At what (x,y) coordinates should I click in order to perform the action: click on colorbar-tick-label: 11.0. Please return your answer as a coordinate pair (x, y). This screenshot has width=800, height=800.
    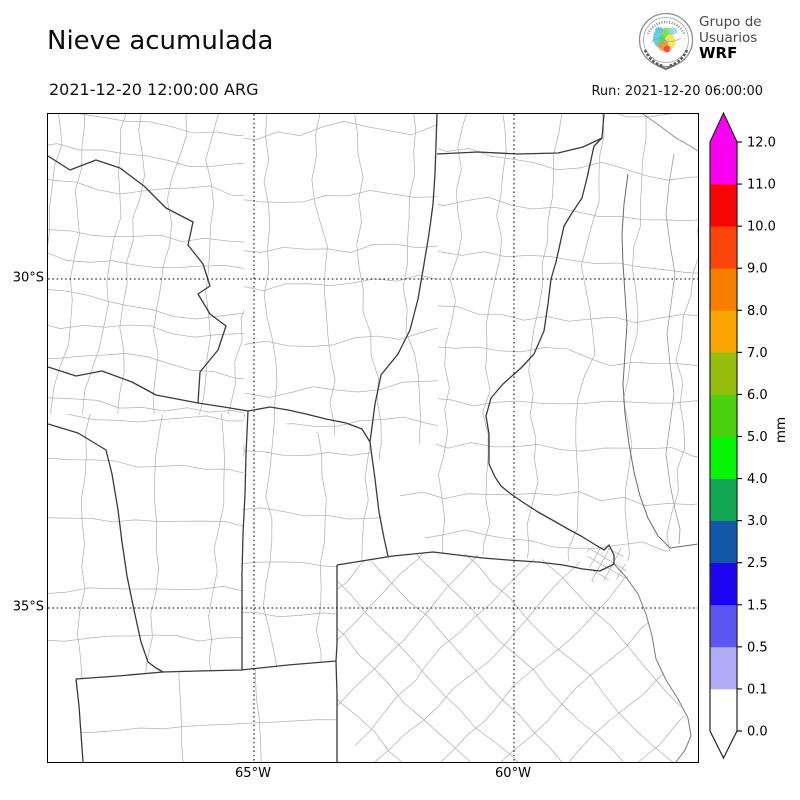
    Looking at the image, I should click on (761, 185).